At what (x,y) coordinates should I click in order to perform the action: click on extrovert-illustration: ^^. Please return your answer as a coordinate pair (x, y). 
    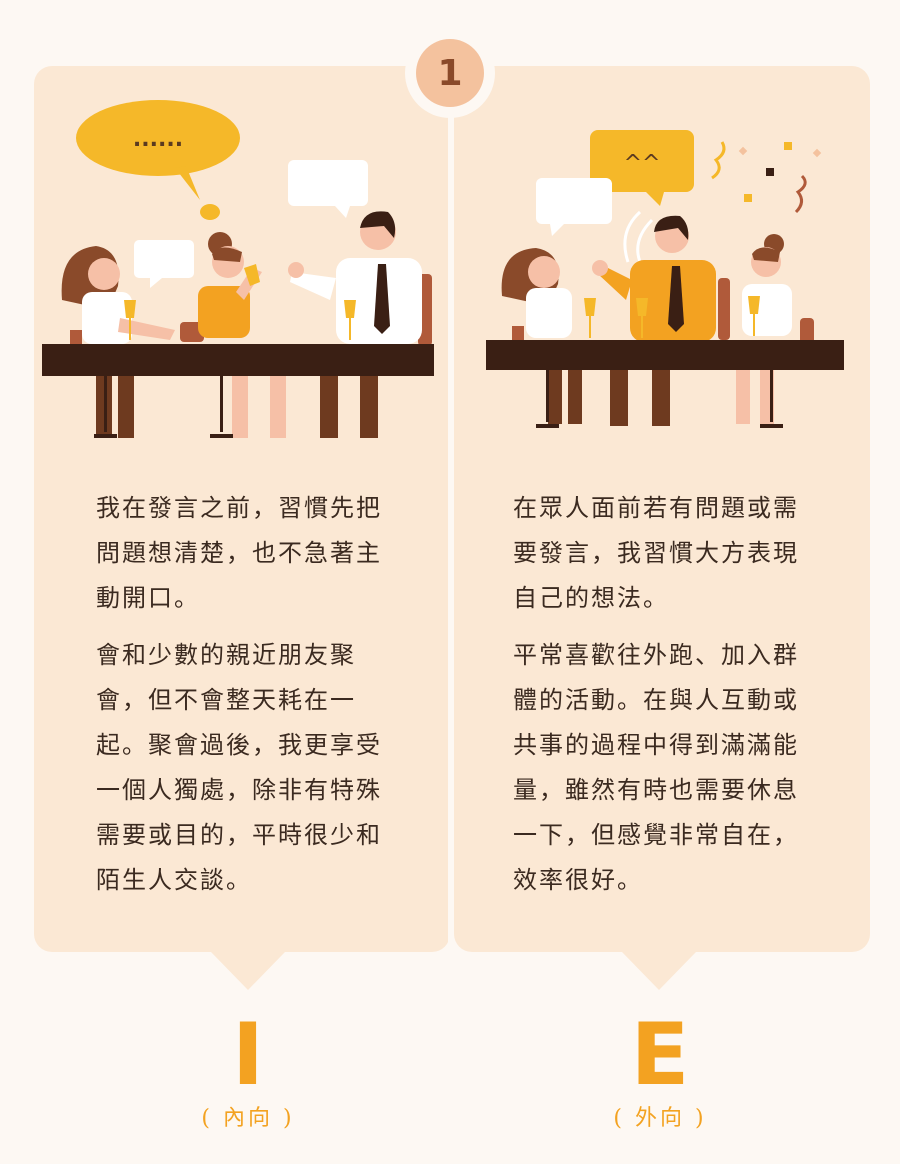
    Looking at the image, I should click on (665, 279).